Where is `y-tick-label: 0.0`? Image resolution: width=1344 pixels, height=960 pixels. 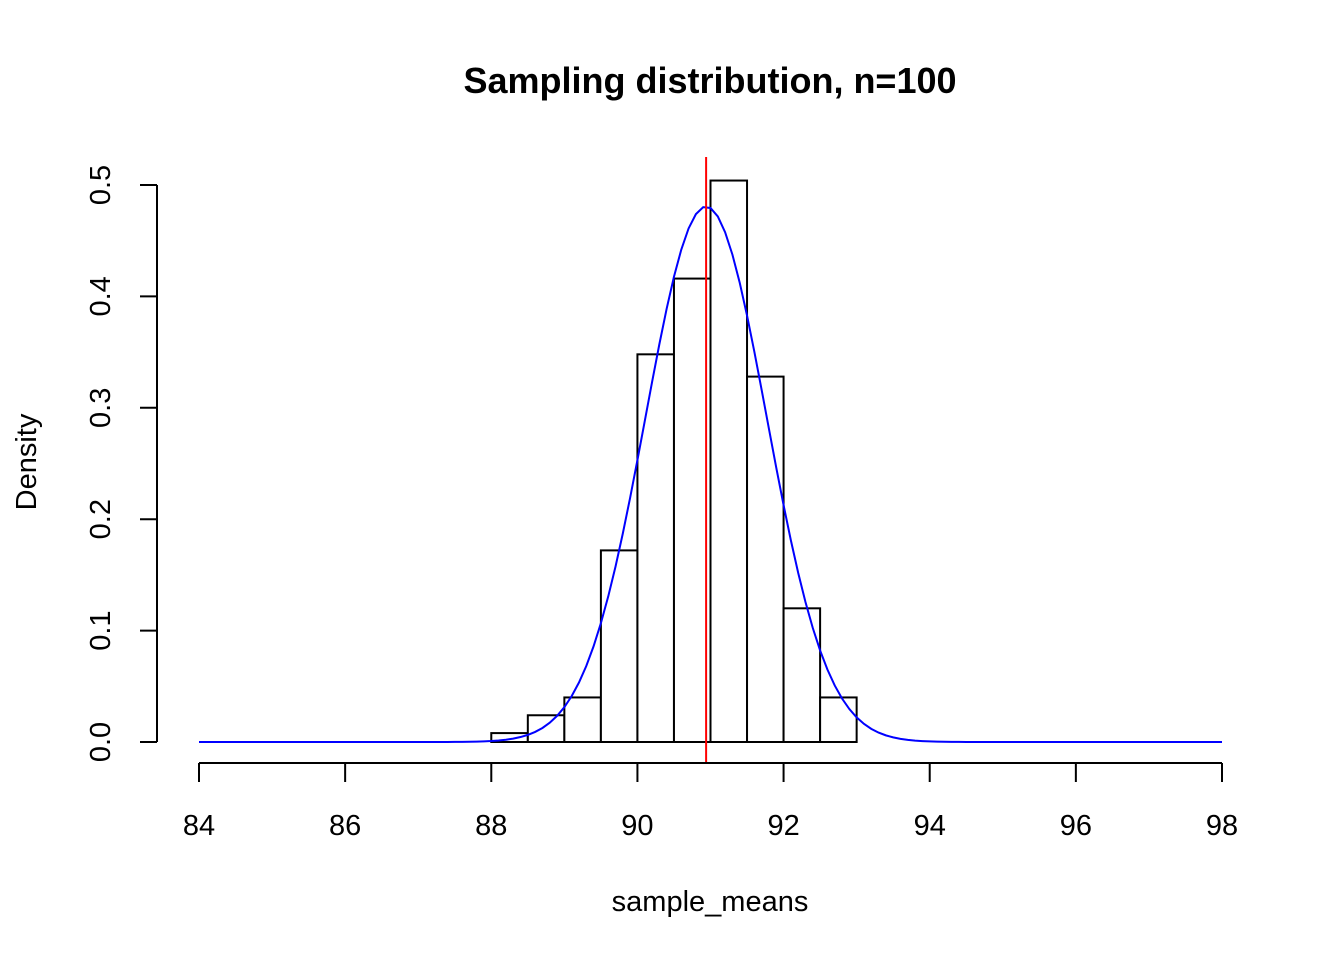 y-tick-label: 0.0 is located at coordinates (101, 742).